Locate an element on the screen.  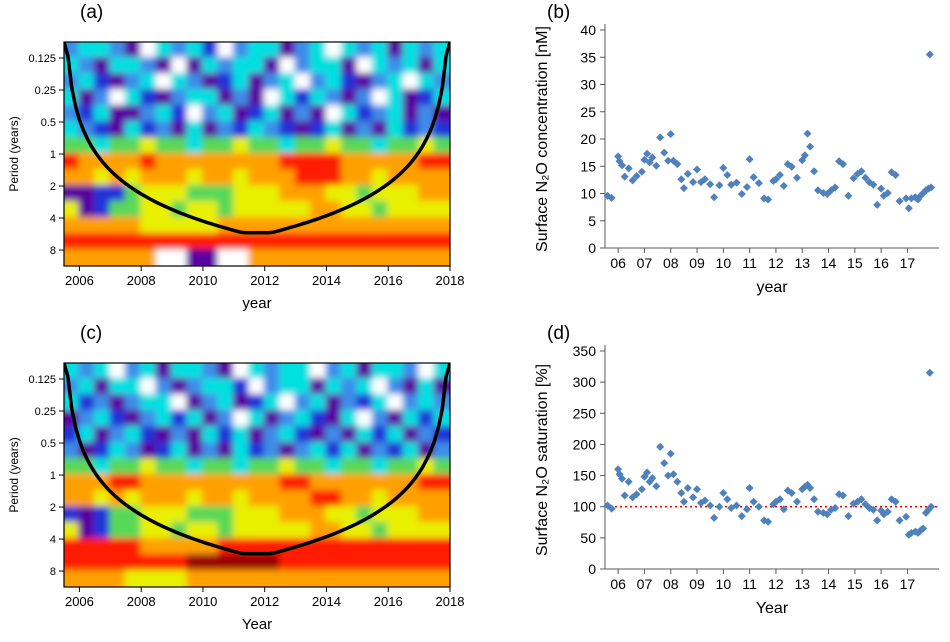
panel-a-label: (a) is located at coordinates (92, 12).